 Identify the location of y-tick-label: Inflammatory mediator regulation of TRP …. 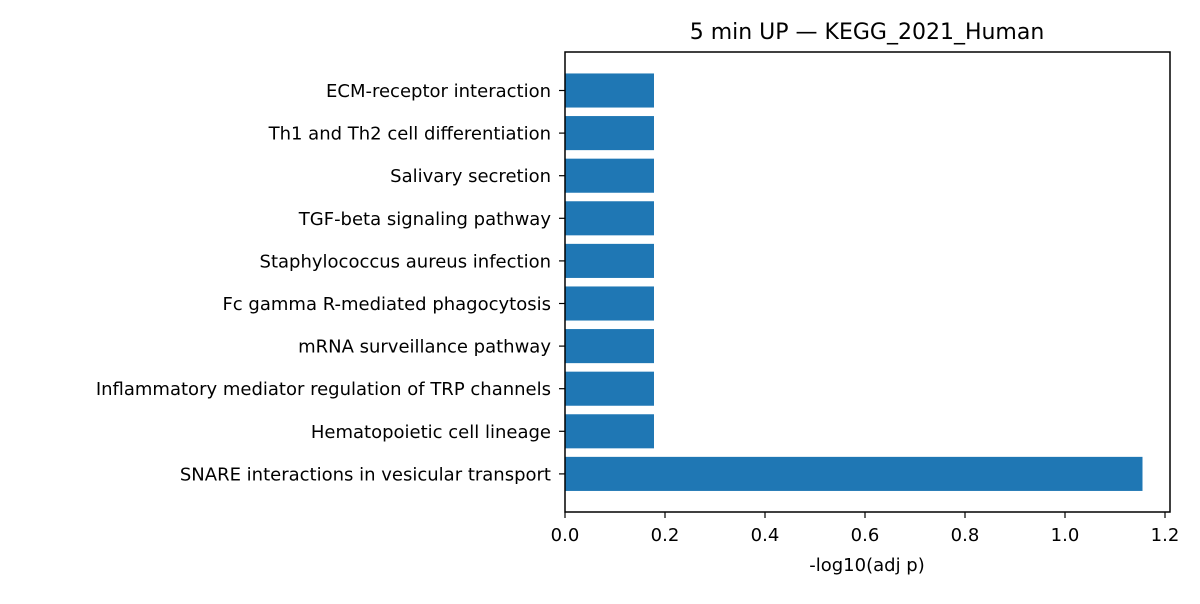
(323, 389).